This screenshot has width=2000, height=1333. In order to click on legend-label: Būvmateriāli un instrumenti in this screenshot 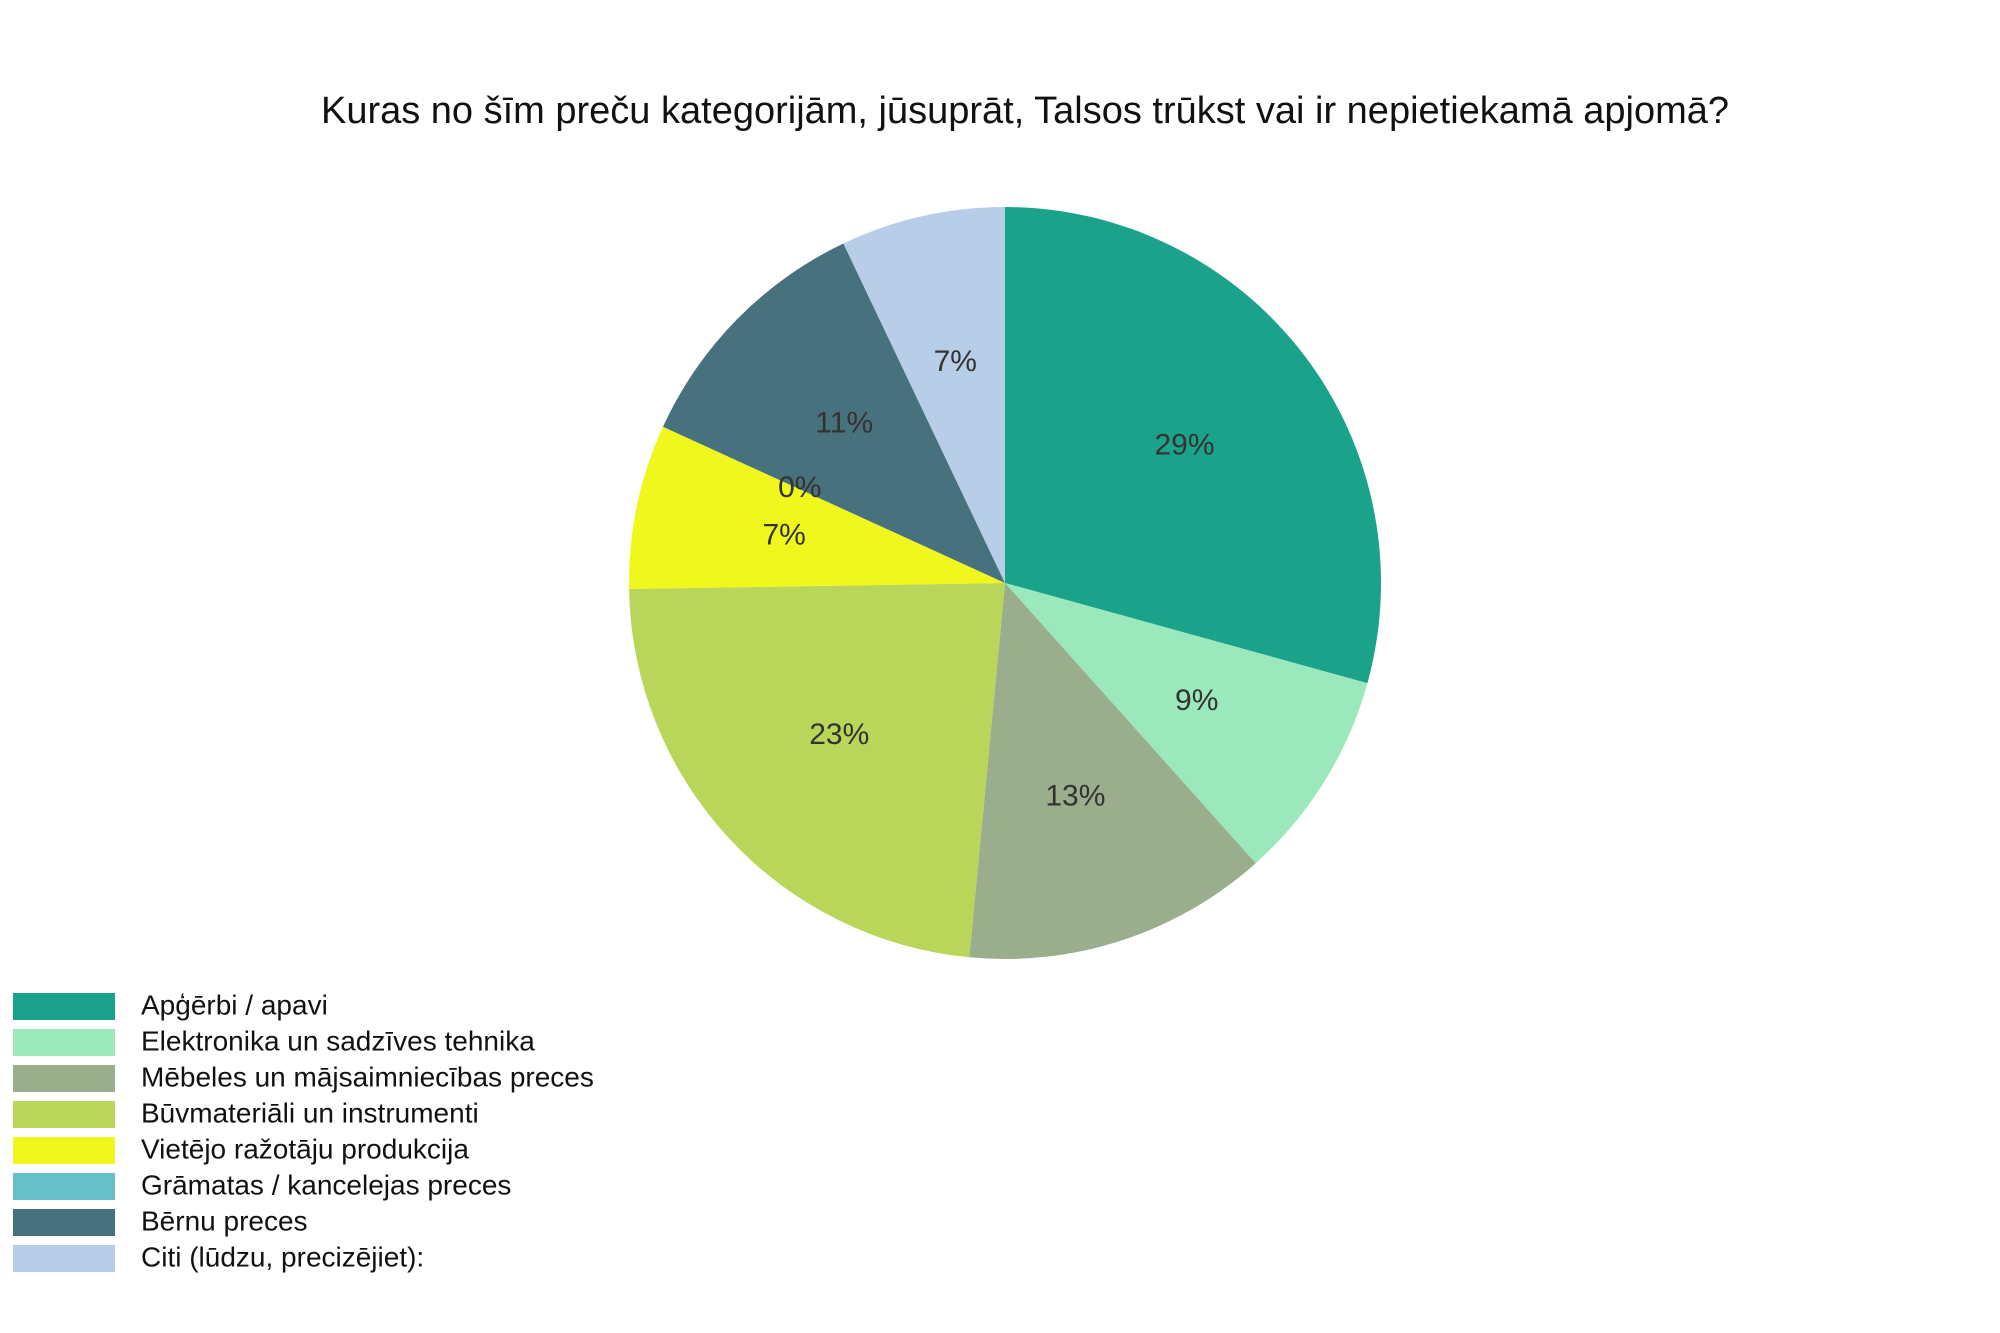, I will do `click(310, 1112)`.